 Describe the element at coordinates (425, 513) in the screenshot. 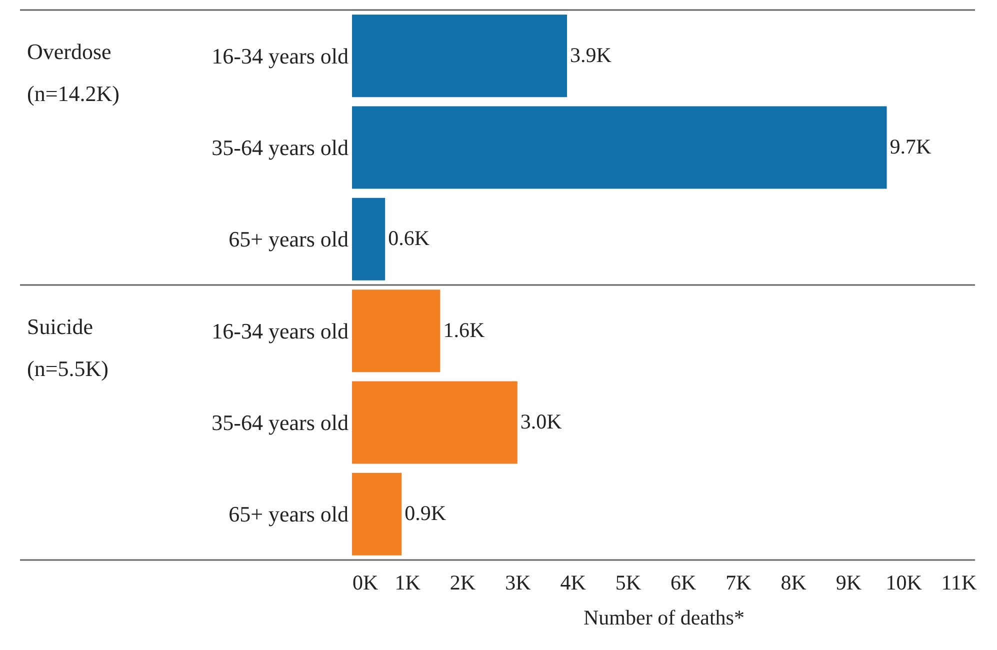

I see `data-label: 0.9K` at that location.